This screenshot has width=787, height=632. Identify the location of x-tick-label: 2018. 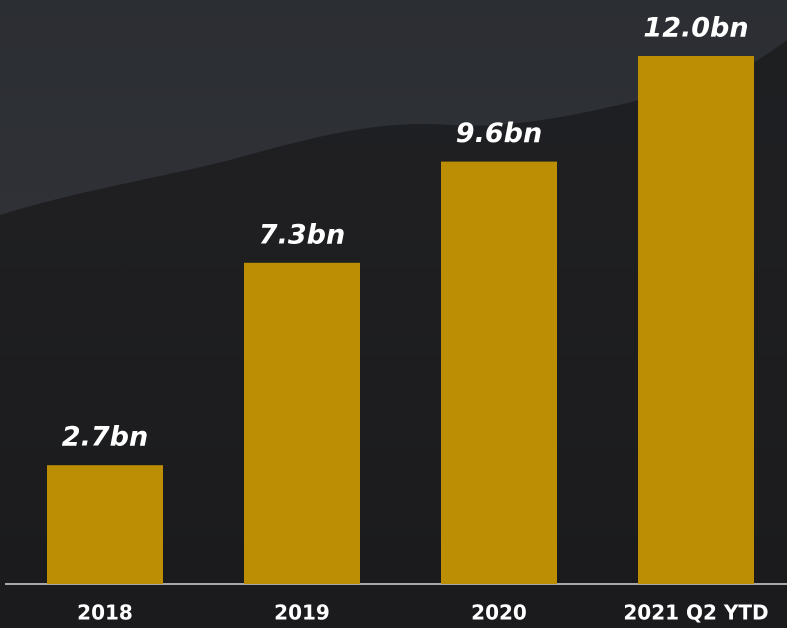
(105, 613).